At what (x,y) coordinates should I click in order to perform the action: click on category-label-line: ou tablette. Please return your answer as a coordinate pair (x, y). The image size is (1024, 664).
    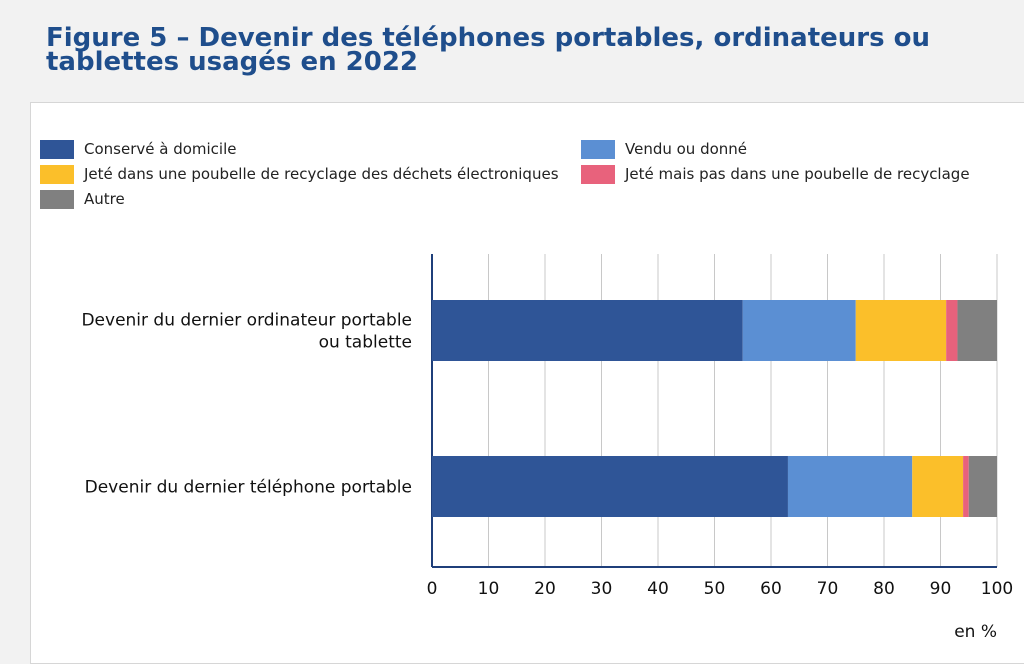
    Looking at the image, I should click on (365, 343).